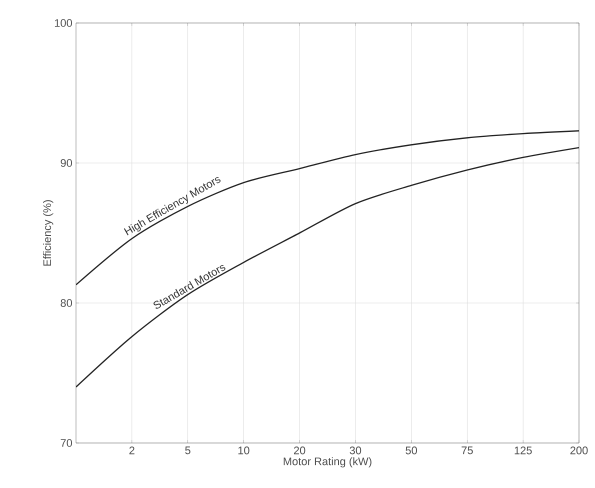 Image resolution: width=595 pixels, height=488 pixels. I want to click on y-axis-title: Efficiency (%), so click(48, 233).